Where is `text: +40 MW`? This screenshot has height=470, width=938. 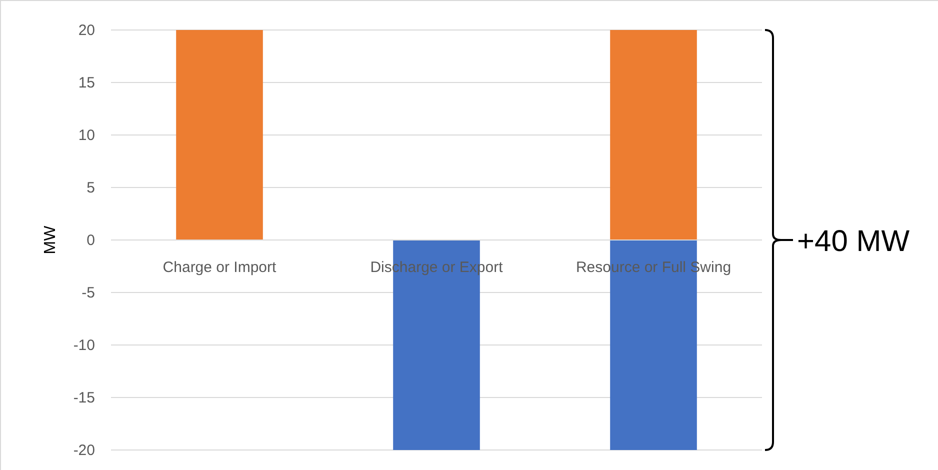 text: +40 MW is located at coordinates (853, 241).